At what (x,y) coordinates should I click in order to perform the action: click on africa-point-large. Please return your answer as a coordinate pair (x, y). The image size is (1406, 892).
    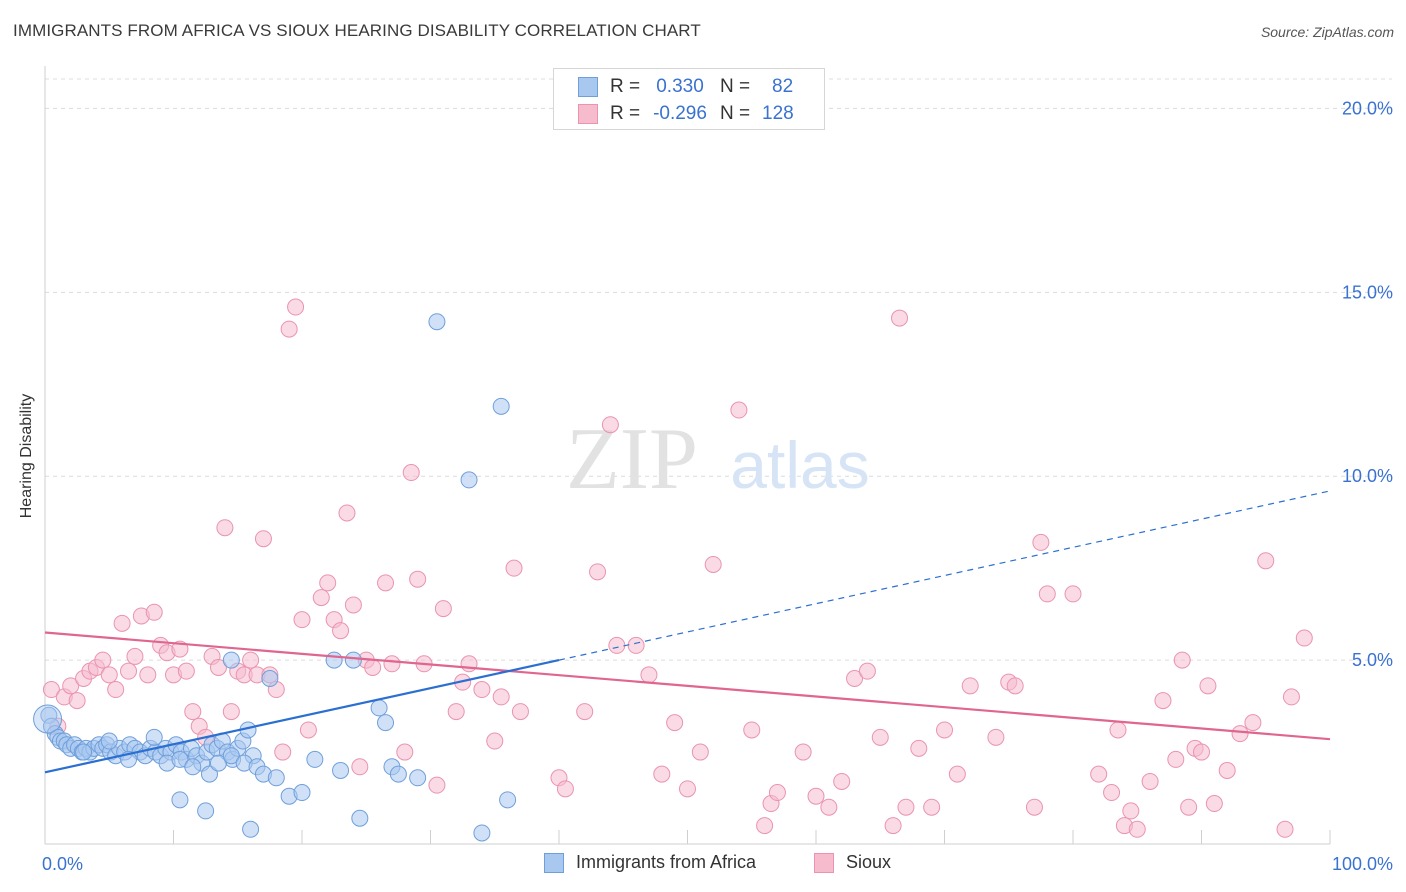
    Looking at the image, I should click on (48, 719).